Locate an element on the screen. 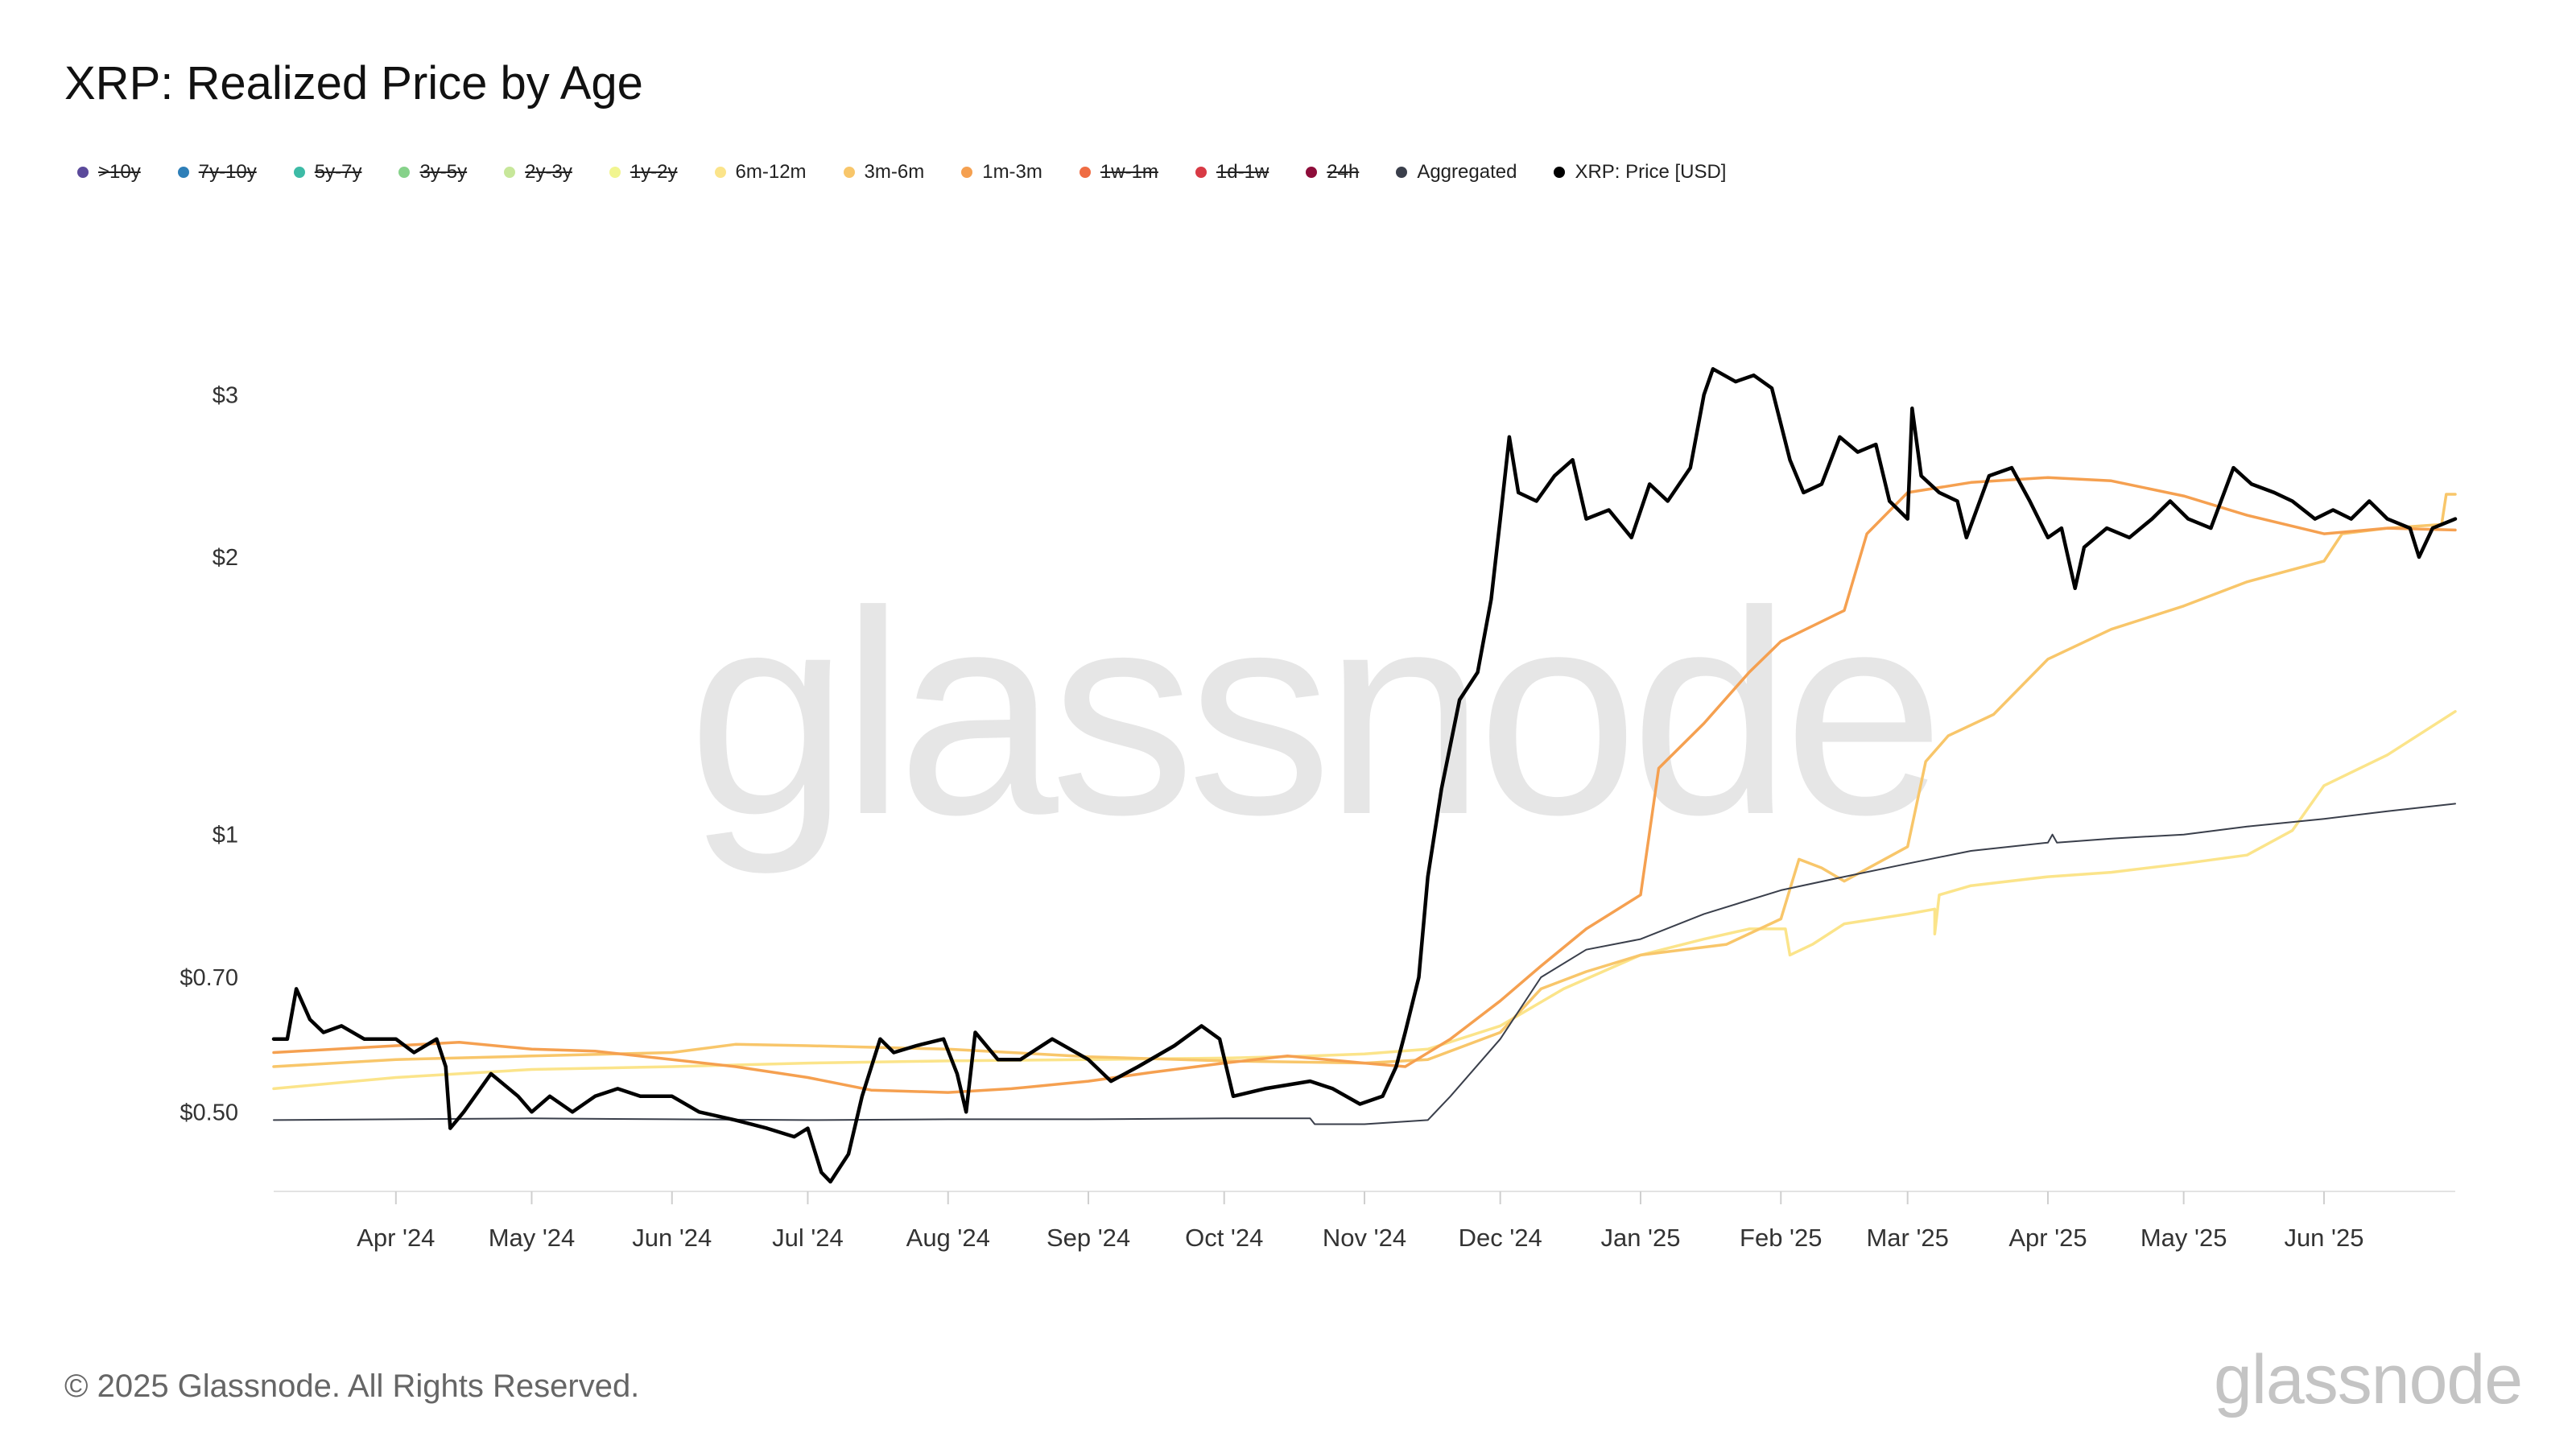 This screenshot has height=1449, width=2576. x-tick-label: Oct '24 is located at coordinates (1224, 1238).